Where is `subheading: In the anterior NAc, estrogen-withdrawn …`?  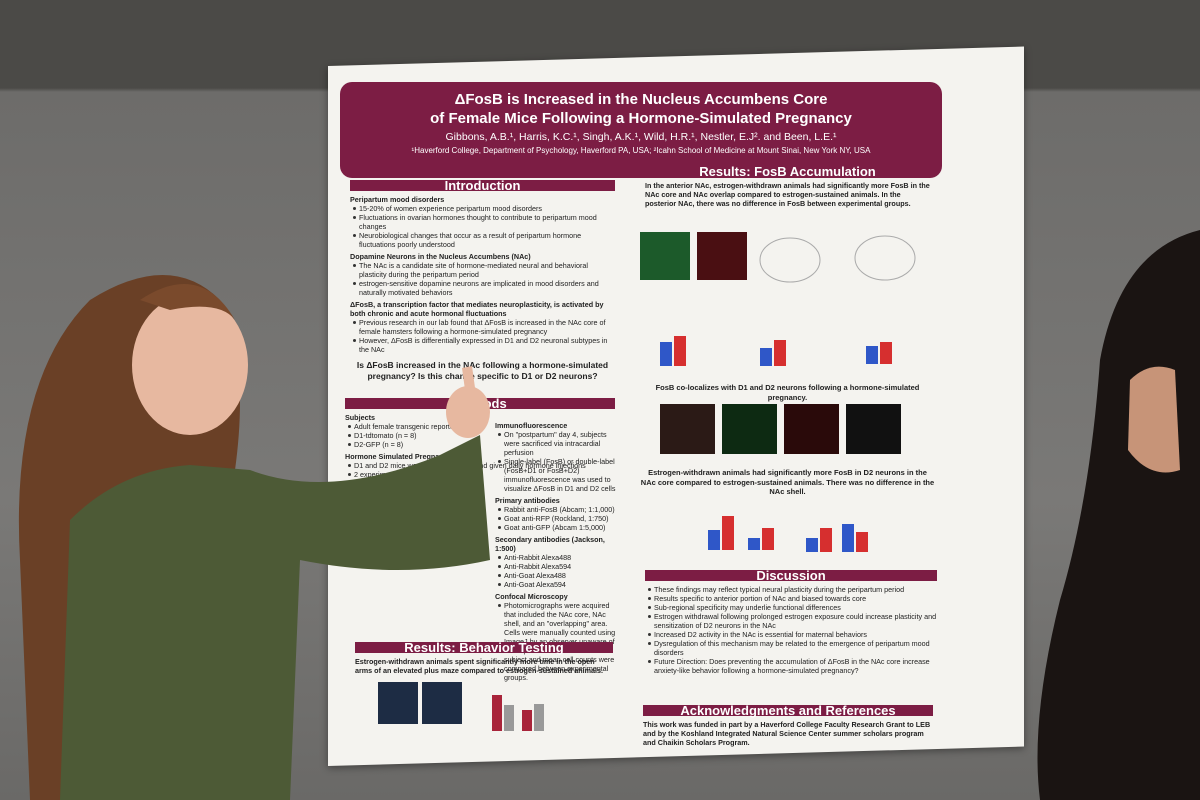 subheading: In the anterior NAc, estrogen-withdrawn … is located at coordinates (787, 194).